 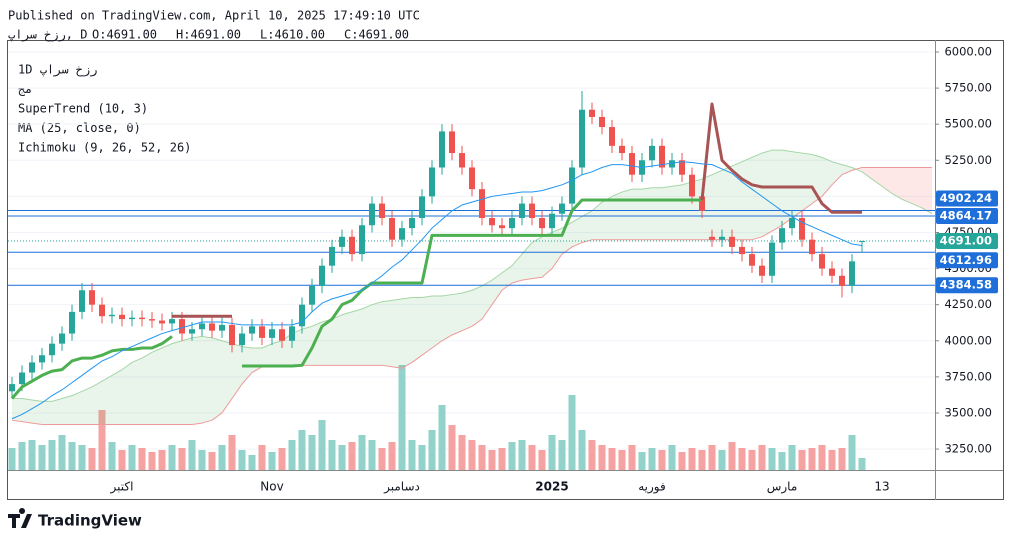 I want to click on x-tick-label: 2025, so click(x=551, y=487).